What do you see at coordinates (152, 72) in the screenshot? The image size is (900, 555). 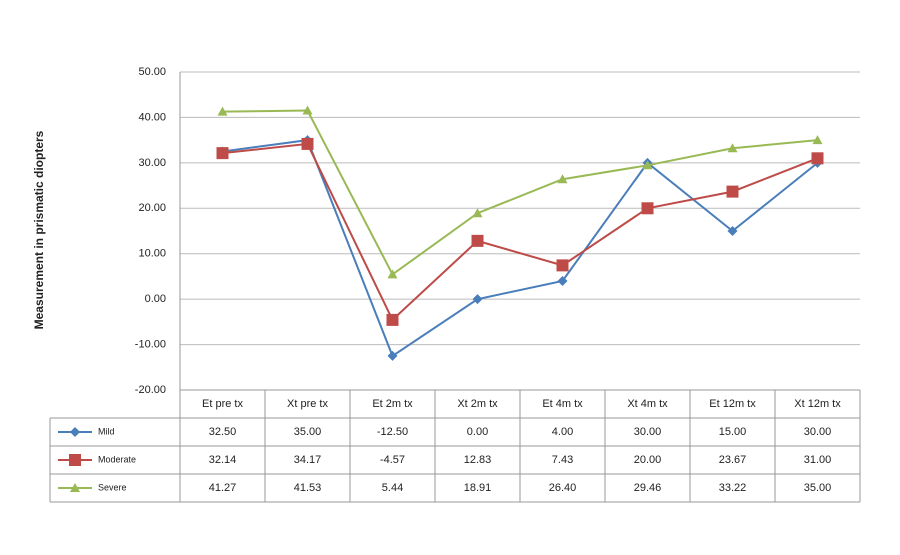 I see `y-tick-label: 50.00` at bounding box center [152, 72].